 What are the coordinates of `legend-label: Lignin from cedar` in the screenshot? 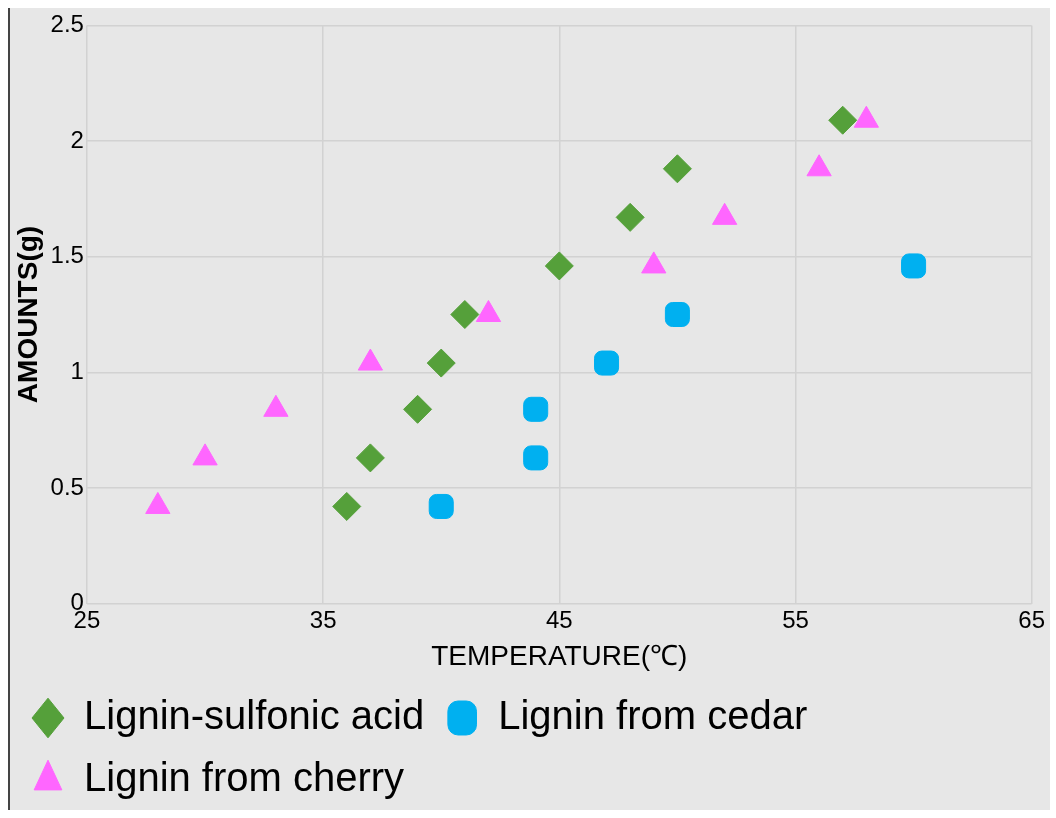 It's located at (653, 715).